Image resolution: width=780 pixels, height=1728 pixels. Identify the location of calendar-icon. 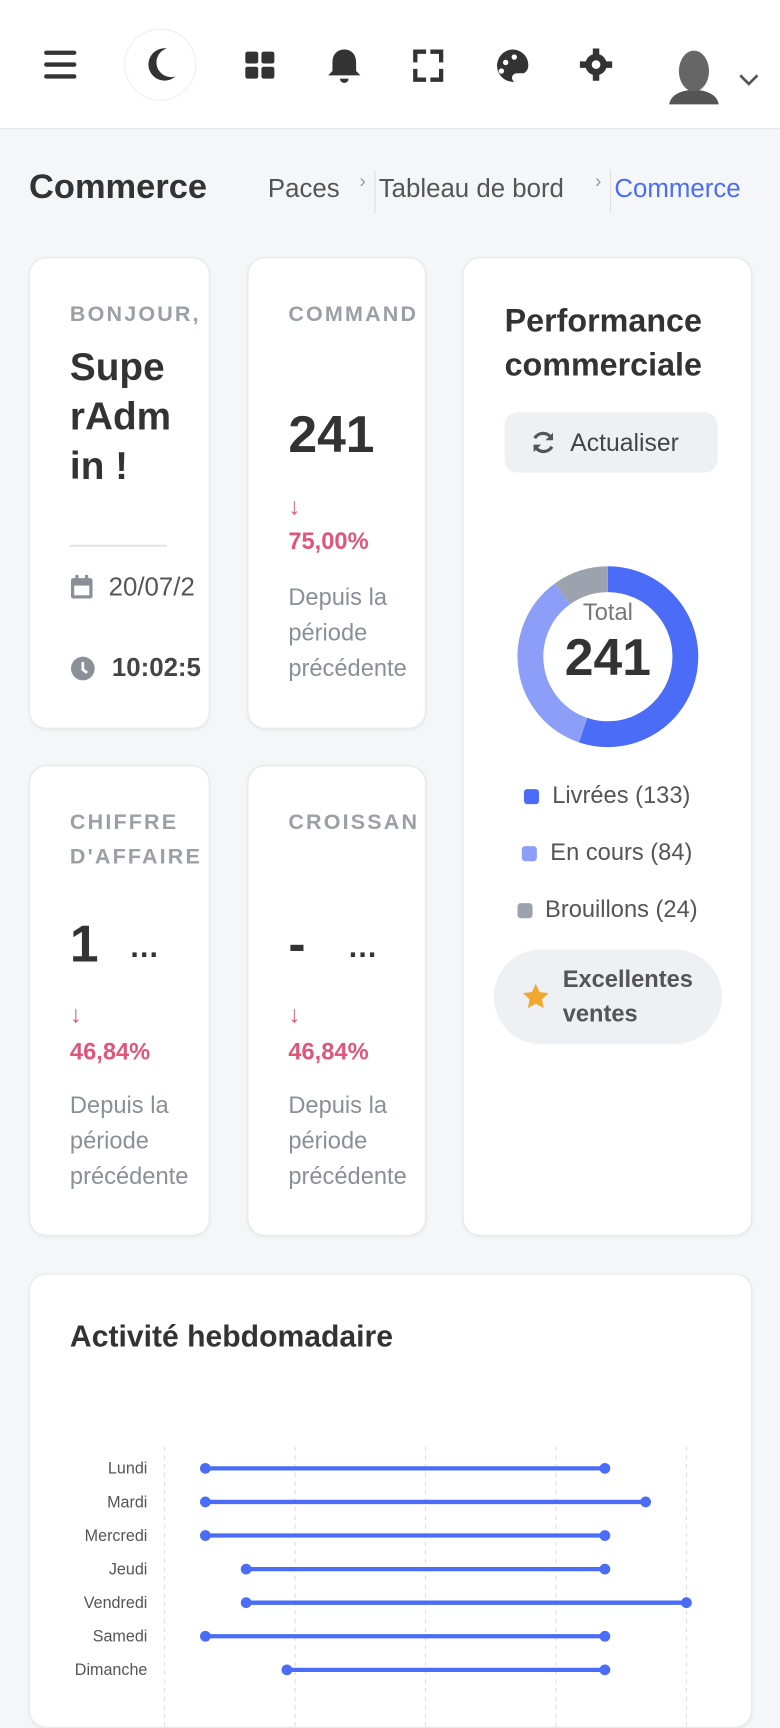
(82, 586).